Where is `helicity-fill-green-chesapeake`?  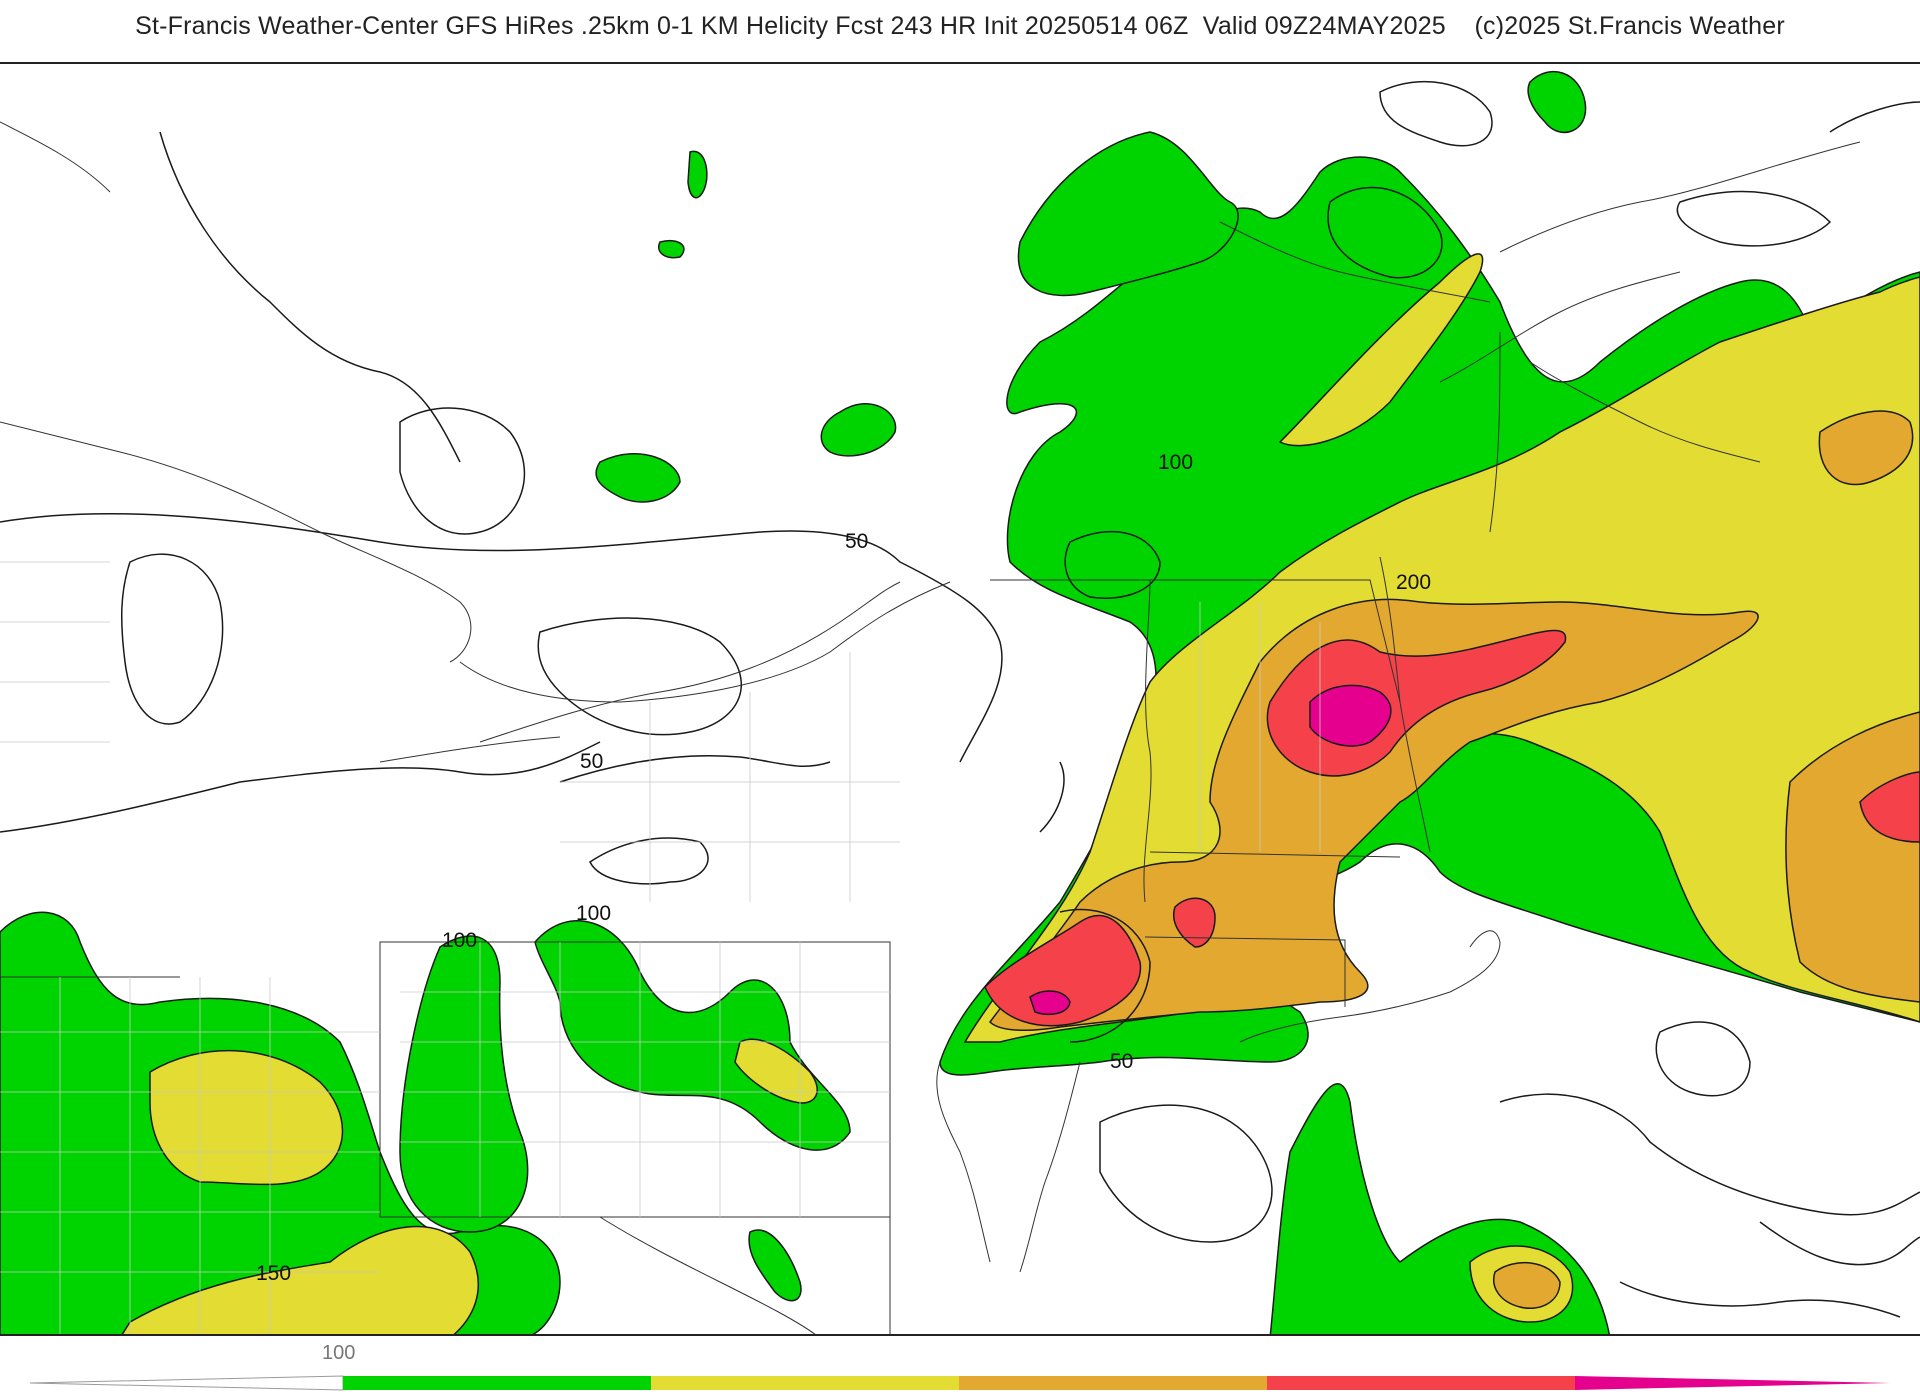 helicity-fill-green-chesapeake is located at coordinates (775, 1265).